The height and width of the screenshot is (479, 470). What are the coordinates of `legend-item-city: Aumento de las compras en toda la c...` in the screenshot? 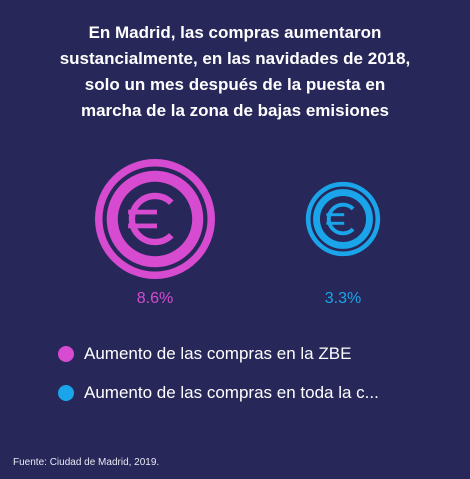 It's located at (218, 393).